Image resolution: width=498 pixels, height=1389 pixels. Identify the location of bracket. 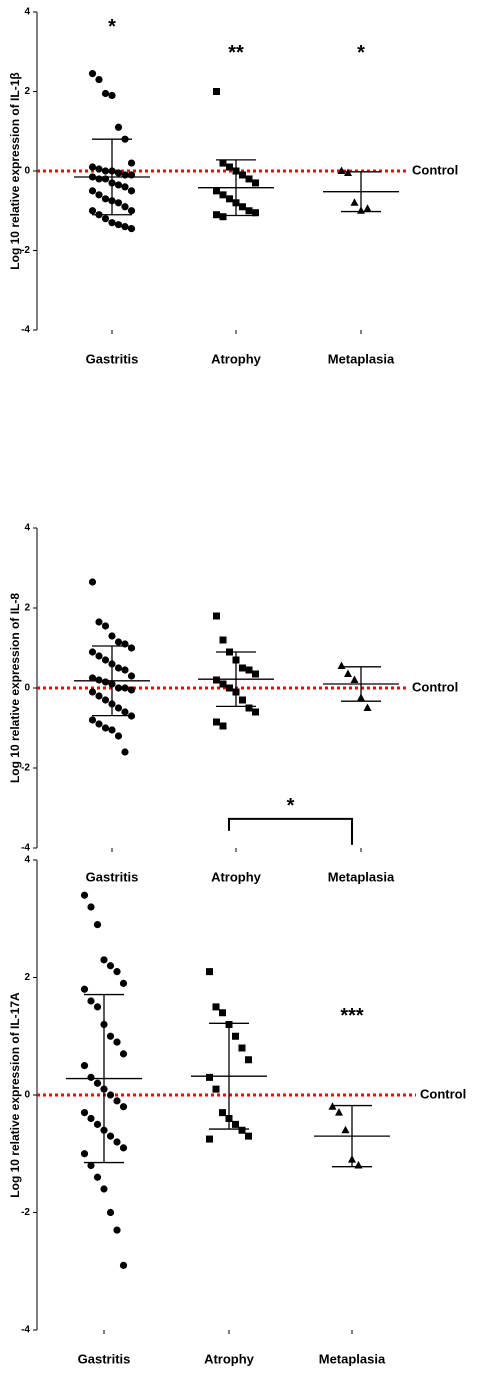
(290, 831).